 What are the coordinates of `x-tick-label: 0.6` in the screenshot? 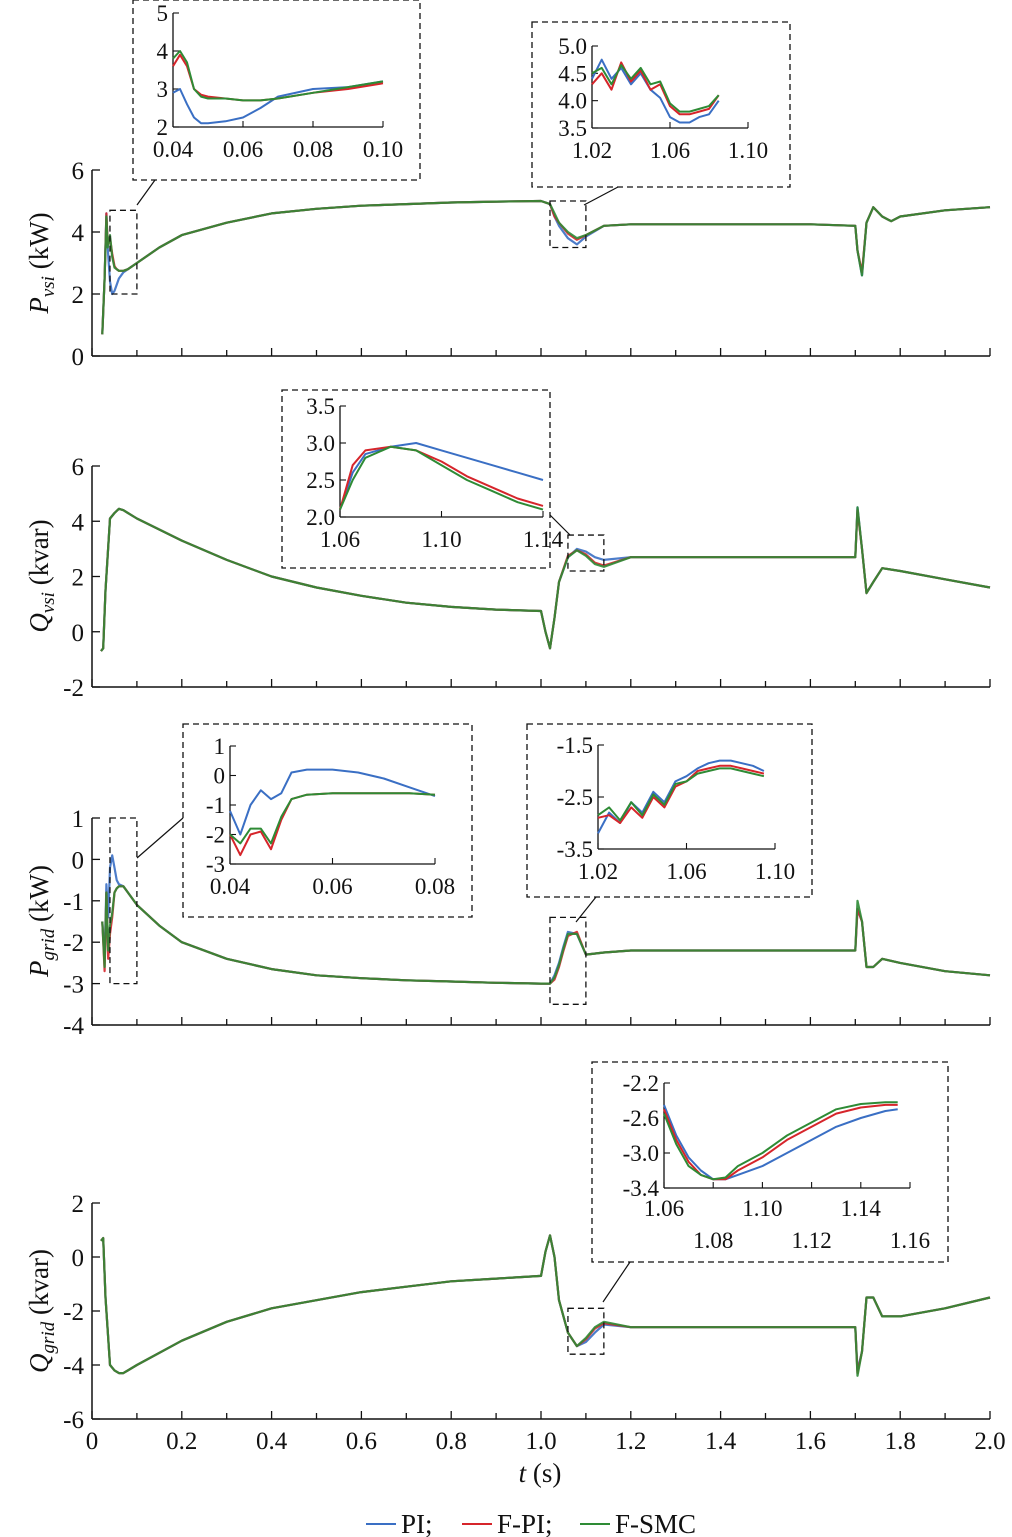 It's located at (361, 1441).